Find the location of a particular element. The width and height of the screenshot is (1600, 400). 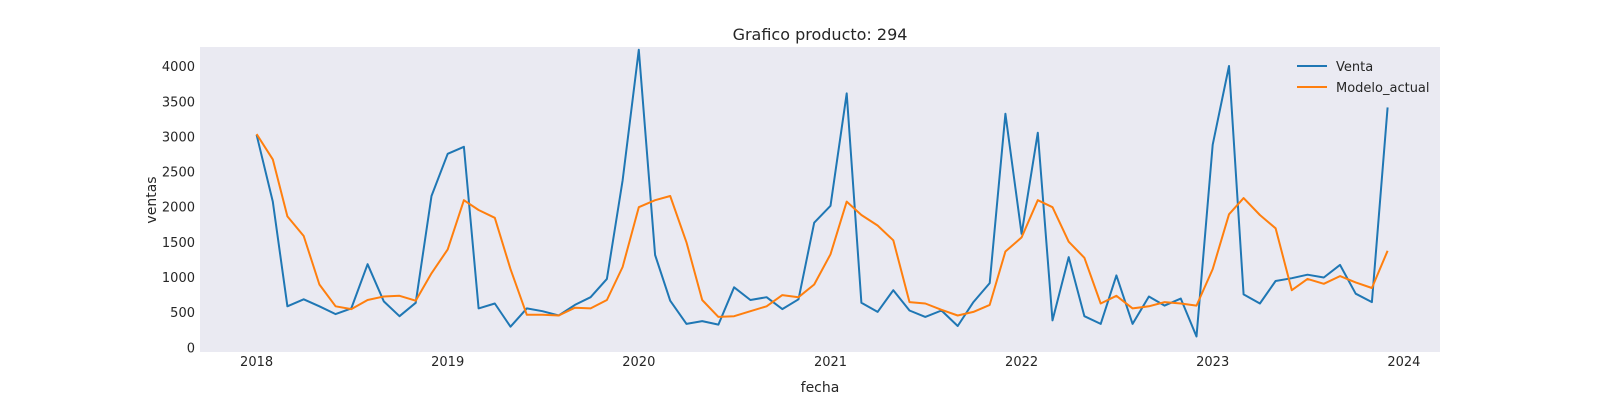

x-tick-label: 2023 is located at coordinates (1212, 362).